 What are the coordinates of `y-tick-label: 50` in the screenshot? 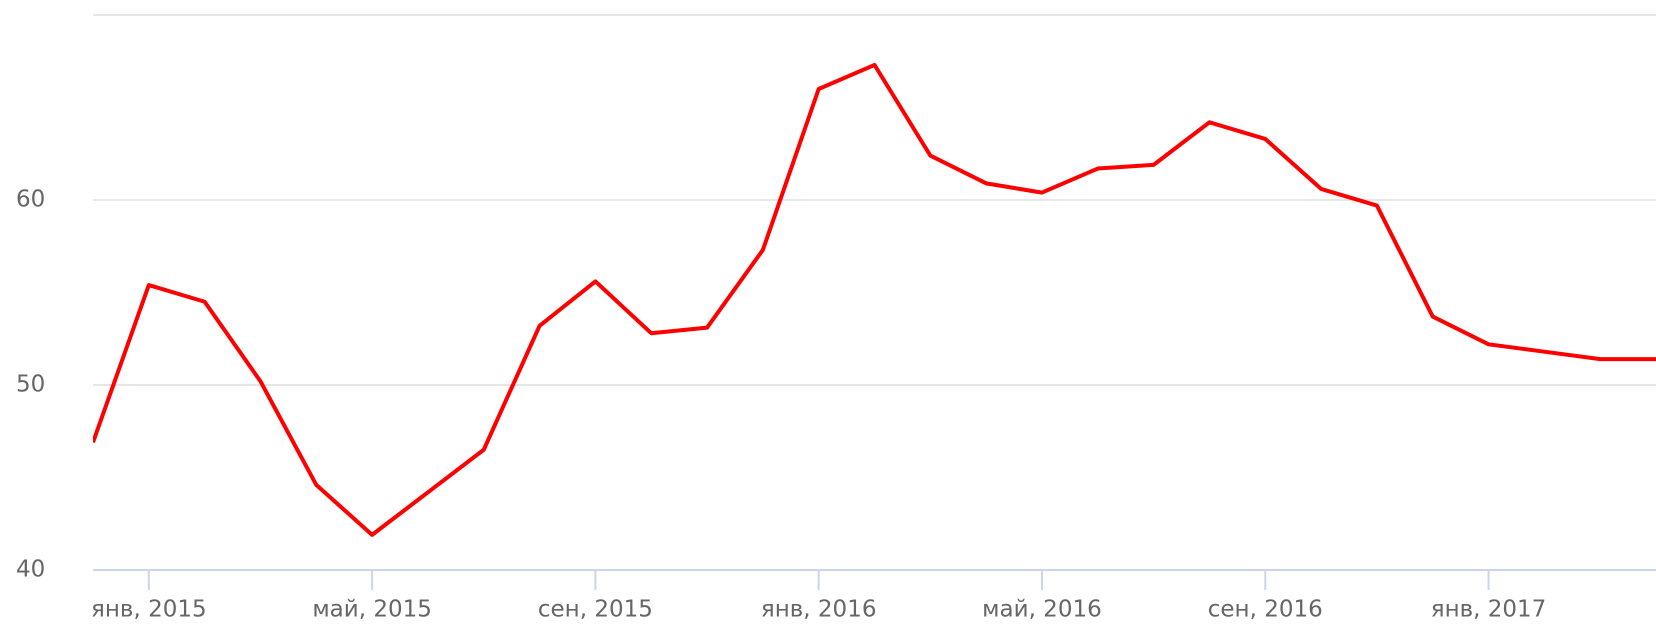 It's located at (30, 385).